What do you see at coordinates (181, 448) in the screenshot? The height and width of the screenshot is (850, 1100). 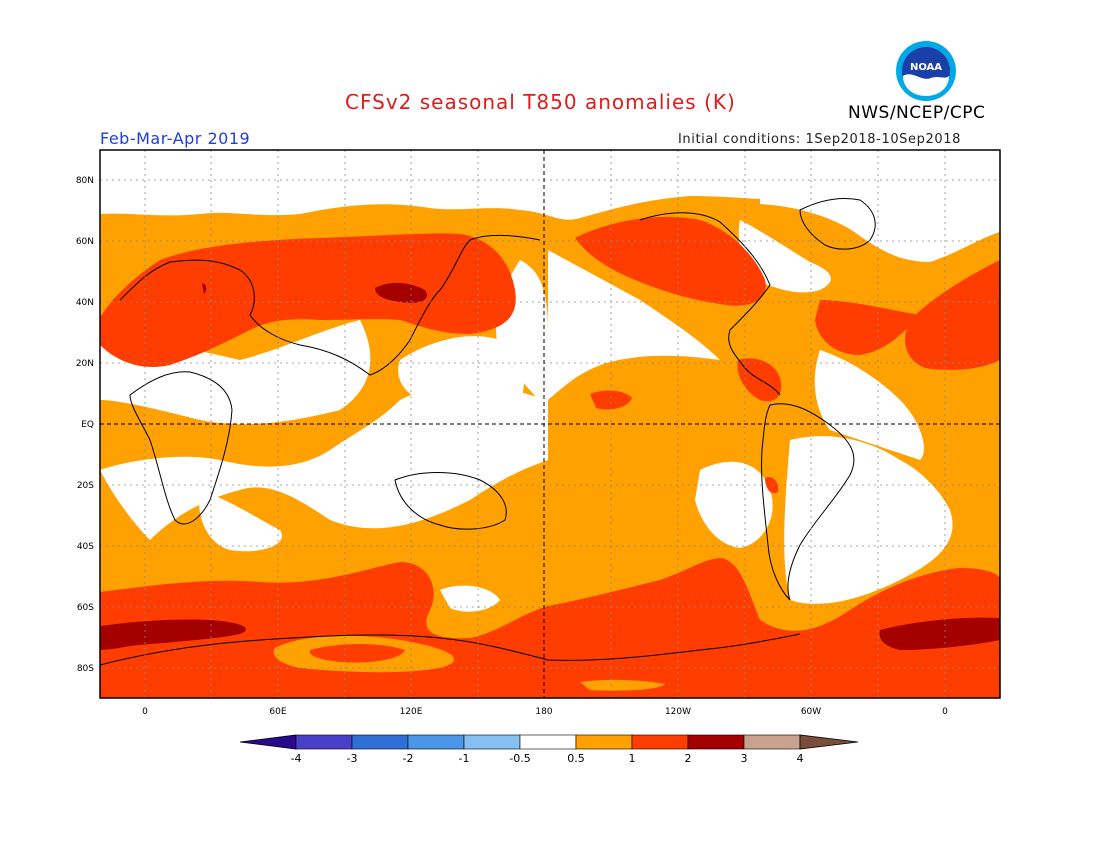 I see `africa-coast` at bounding box center [181, 448].